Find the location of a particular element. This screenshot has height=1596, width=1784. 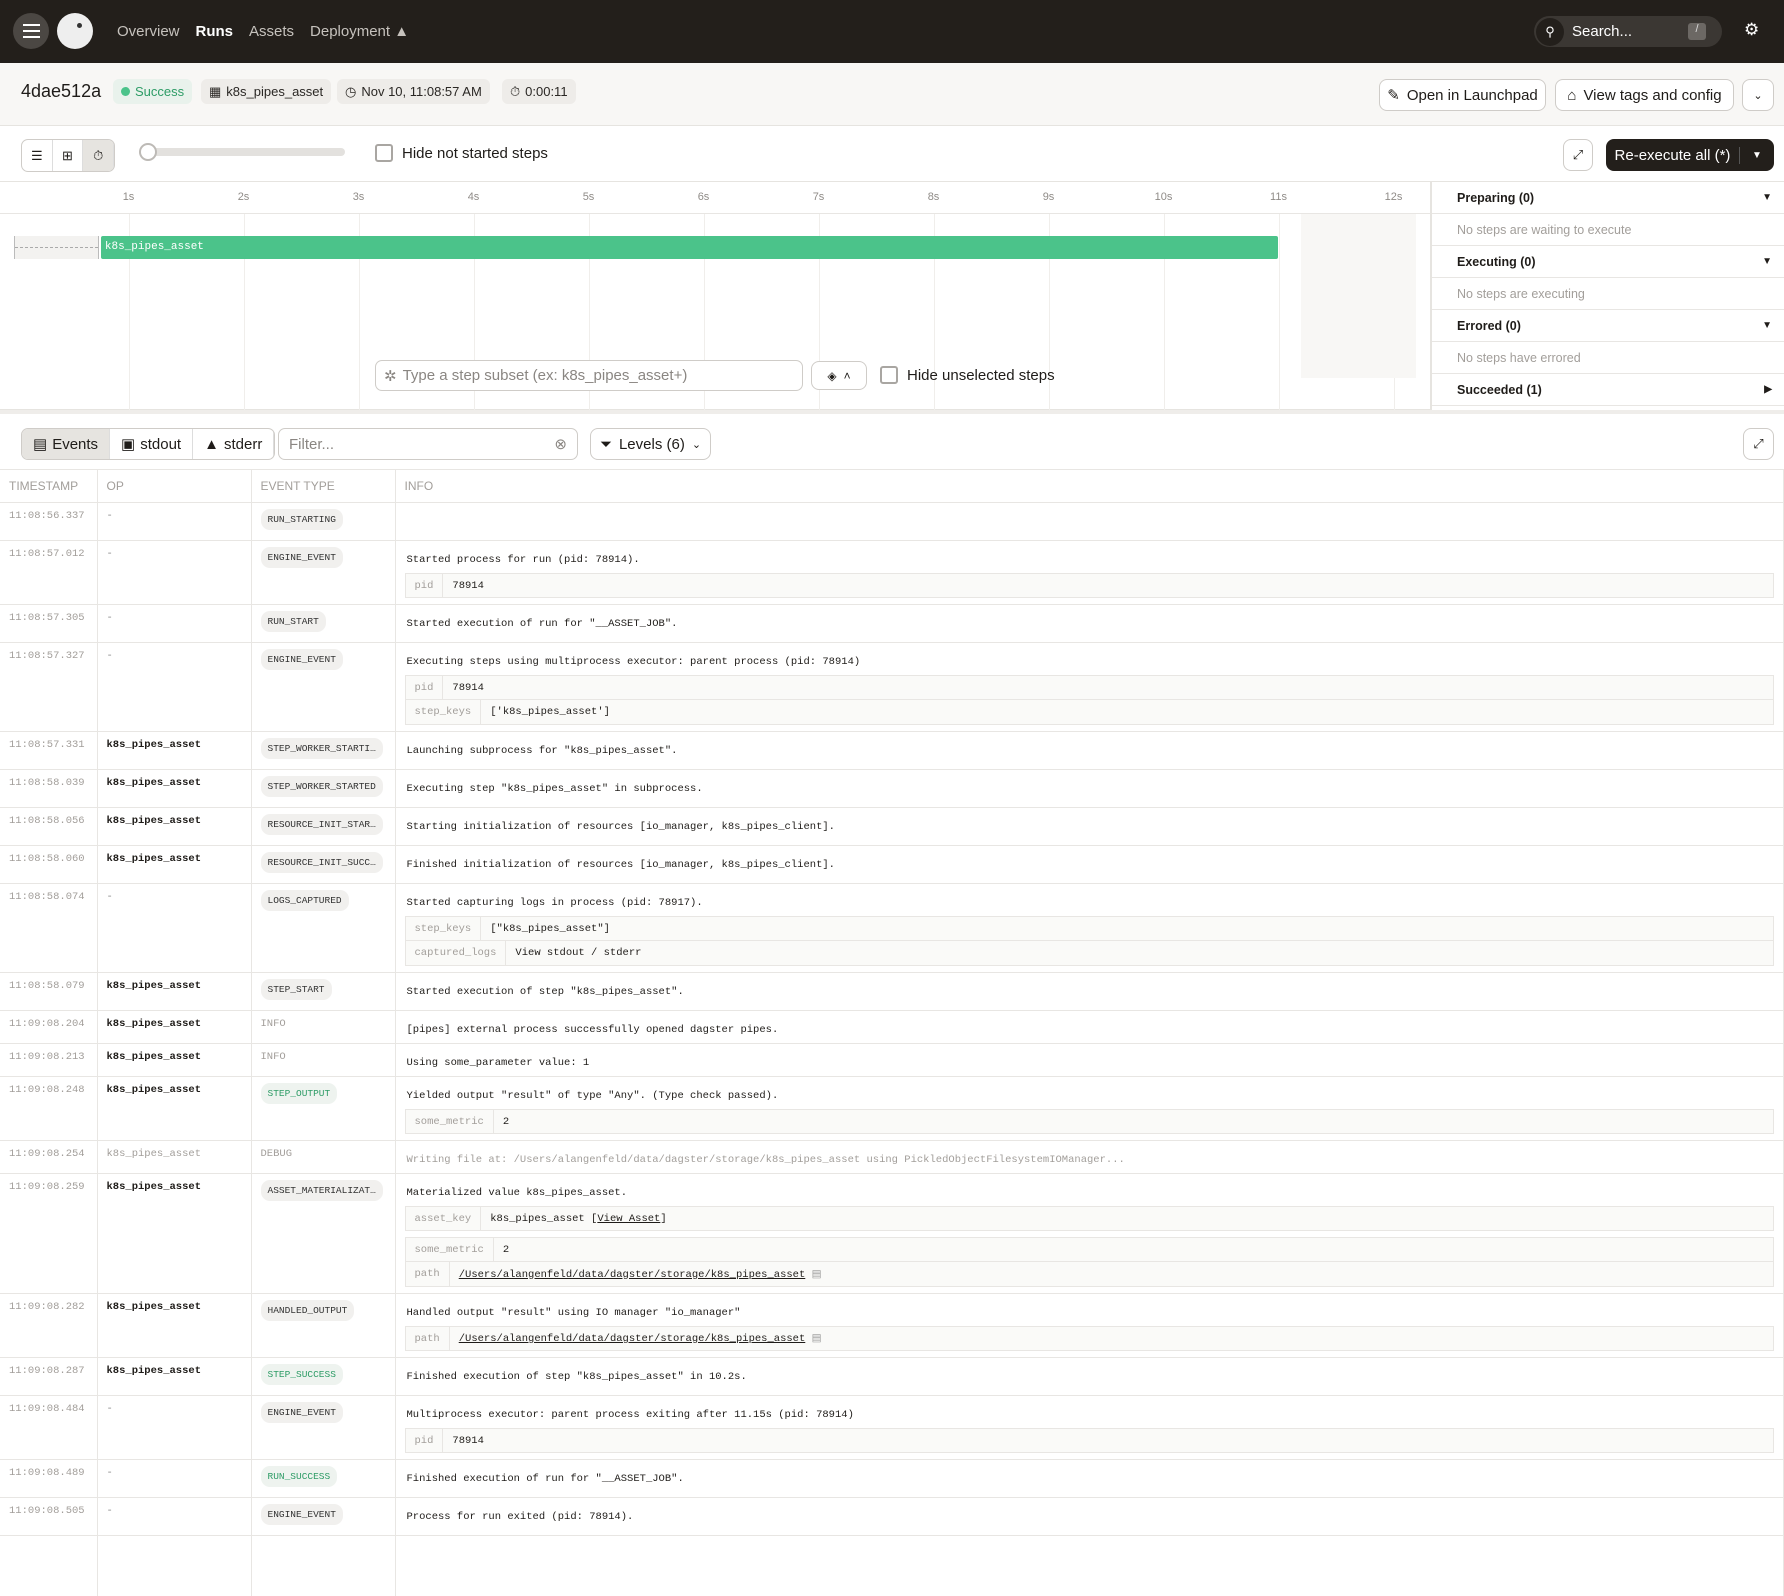

nav-deployment: Deployment ▲ is located at coordinates (360, 31).